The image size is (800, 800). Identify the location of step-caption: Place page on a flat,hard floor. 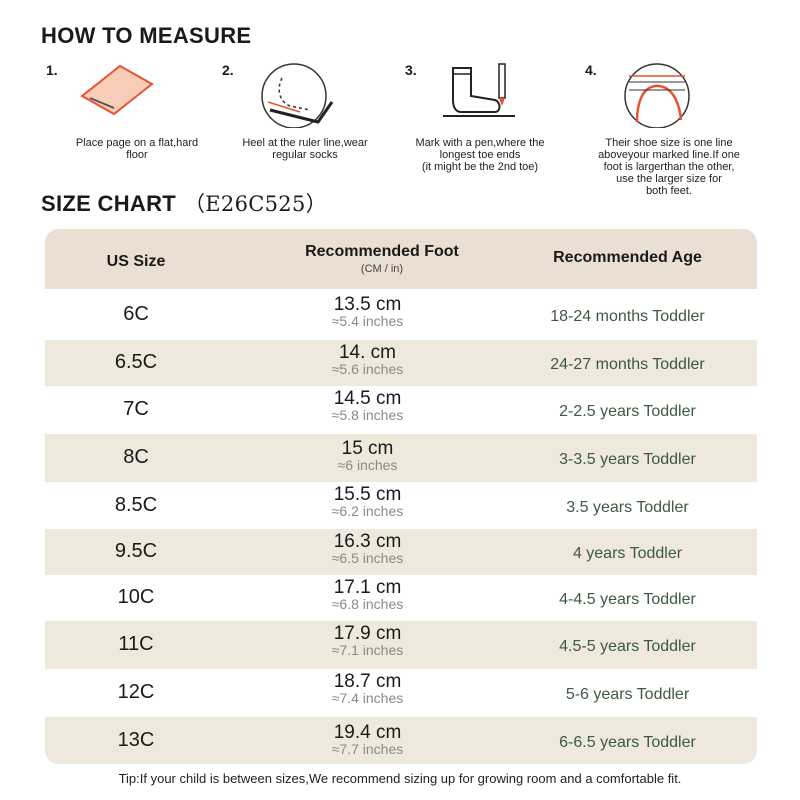
(137, 149).